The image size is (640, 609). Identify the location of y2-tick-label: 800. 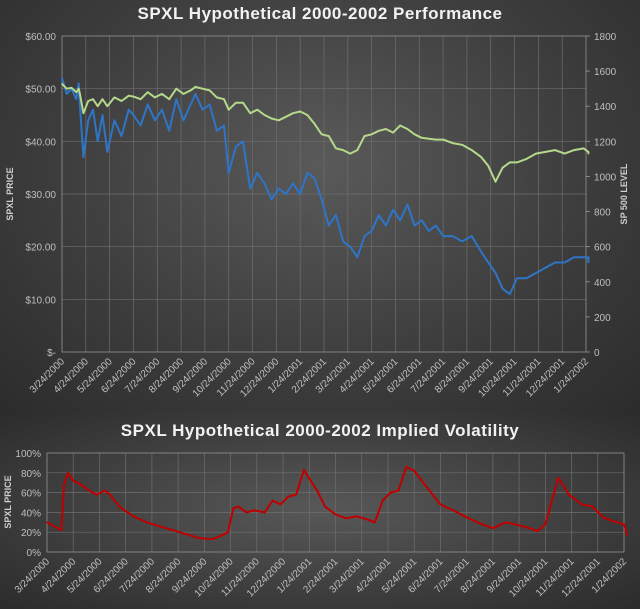
(602, 213).